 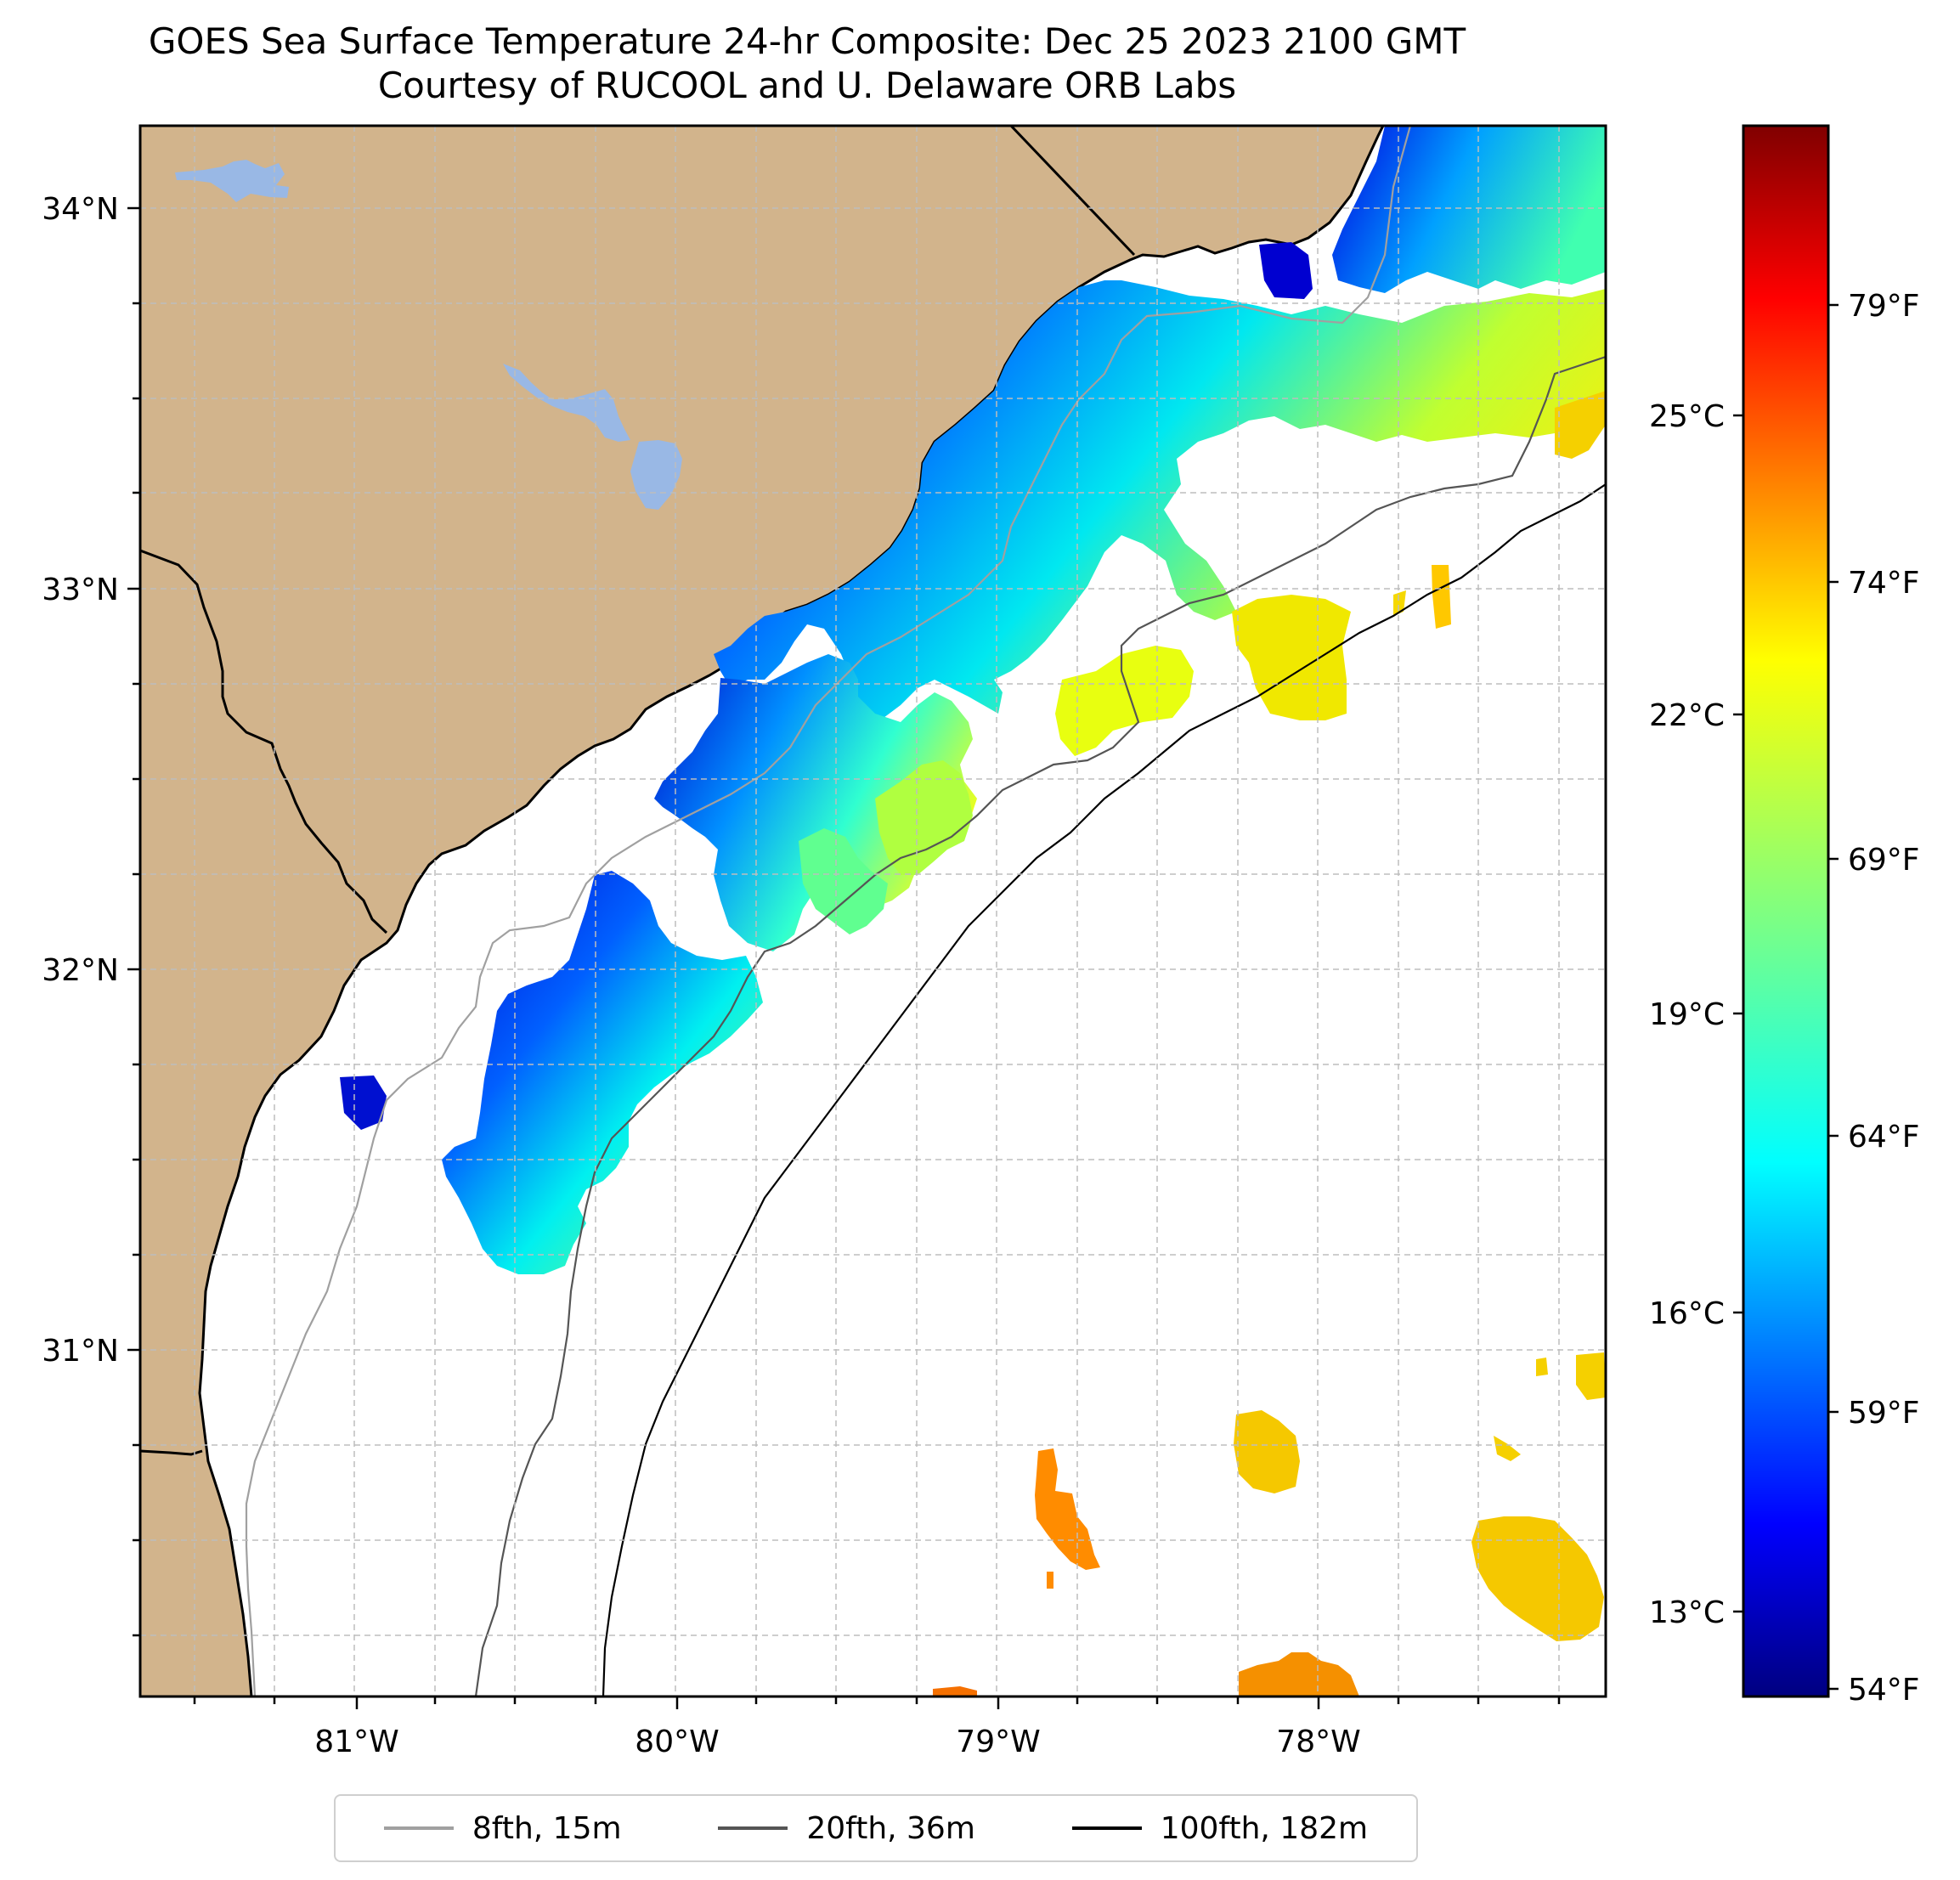 I want to click on lon-tick-label: 78°W, so click(x=1318, y=1742).